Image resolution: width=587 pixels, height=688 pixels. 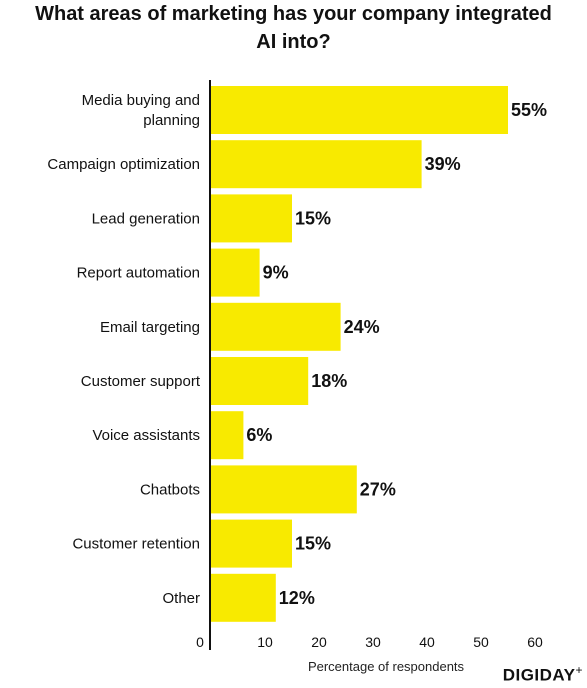 What do you see at coordinates (136, 544) in the screenshot?
I see `category-label-8: Customer retention` at bounding box center [136, 544].